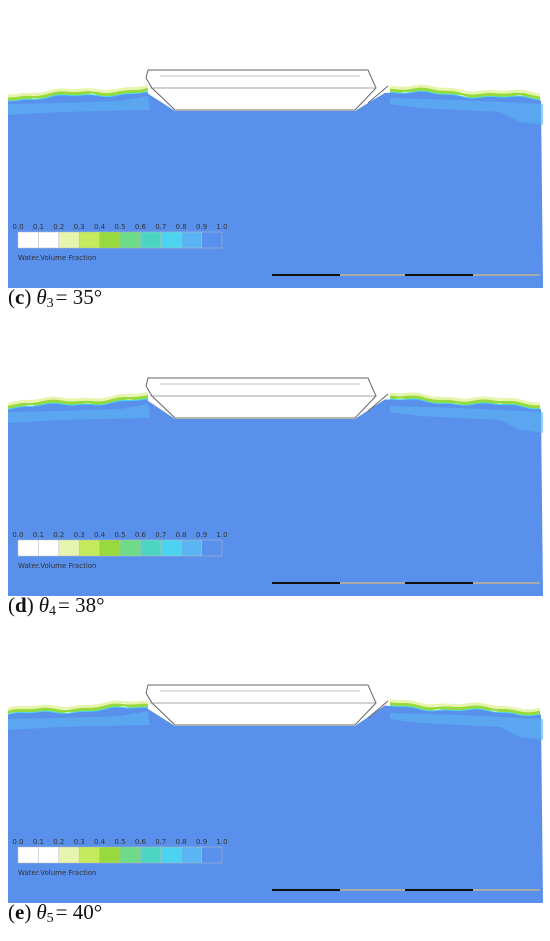  What do you see at coordinates (19, 912) in the screenshot?
I see `caption-part: e` at bounding box center [19, 912].